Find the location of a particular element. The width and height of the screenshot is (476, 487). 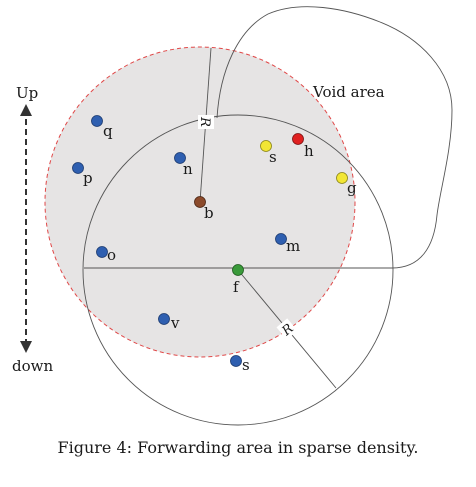

svg-text: b is located at coordinates (209, 213).